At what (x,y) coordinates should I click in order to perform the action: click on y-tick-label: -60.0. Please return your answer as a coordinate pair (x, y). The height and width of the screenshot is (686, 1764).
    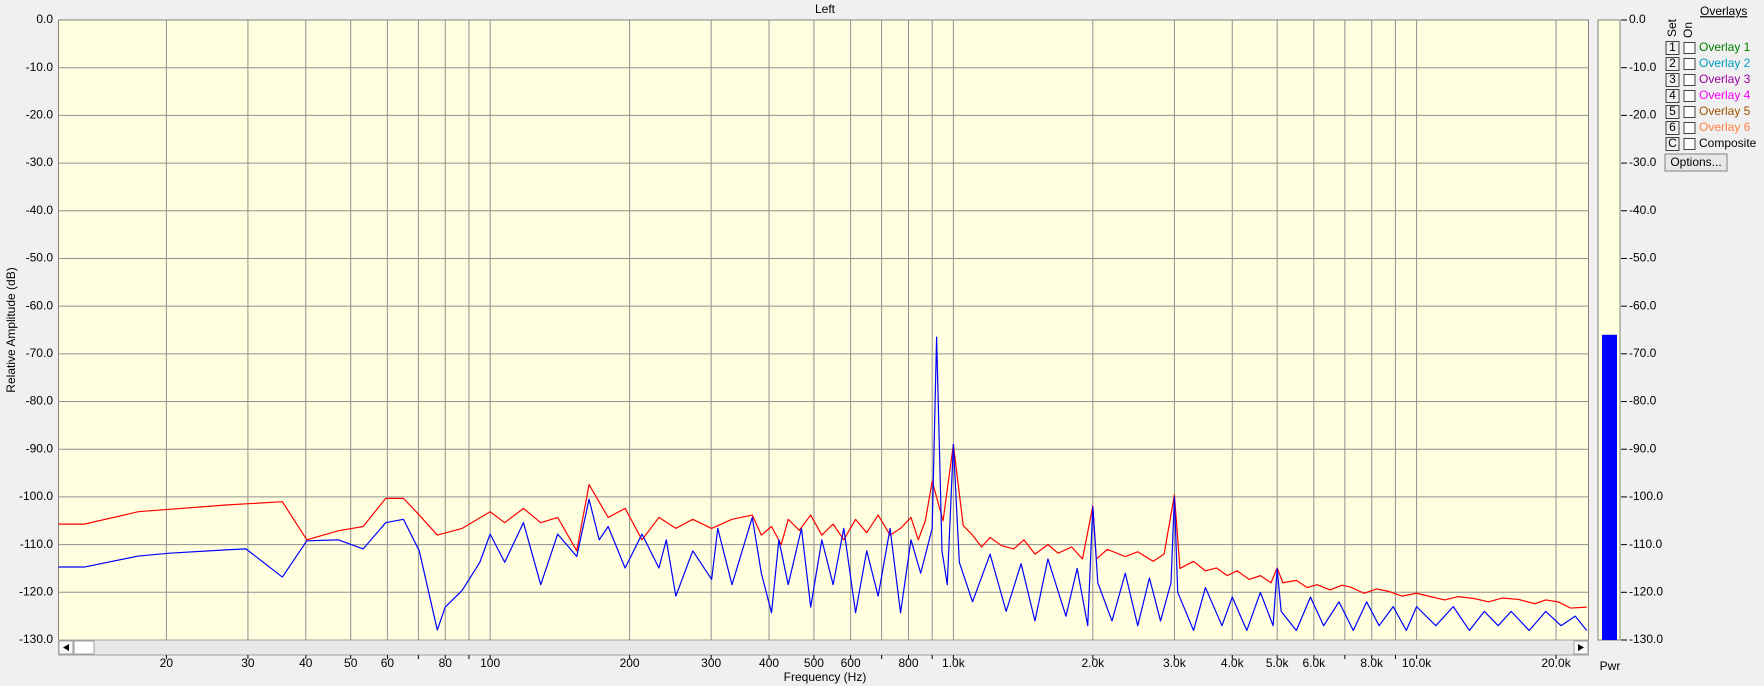
    Looking at the image, I should click on (40, 305).